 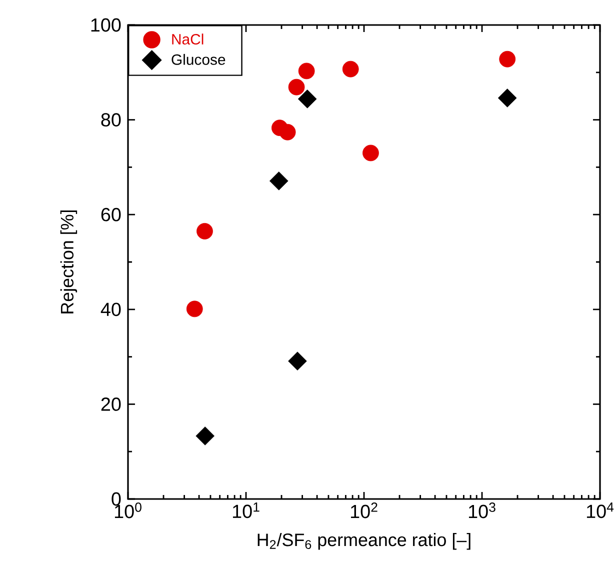 I want to click on x-tick-label: 10$^{2}$, so click(x=364, y=510).